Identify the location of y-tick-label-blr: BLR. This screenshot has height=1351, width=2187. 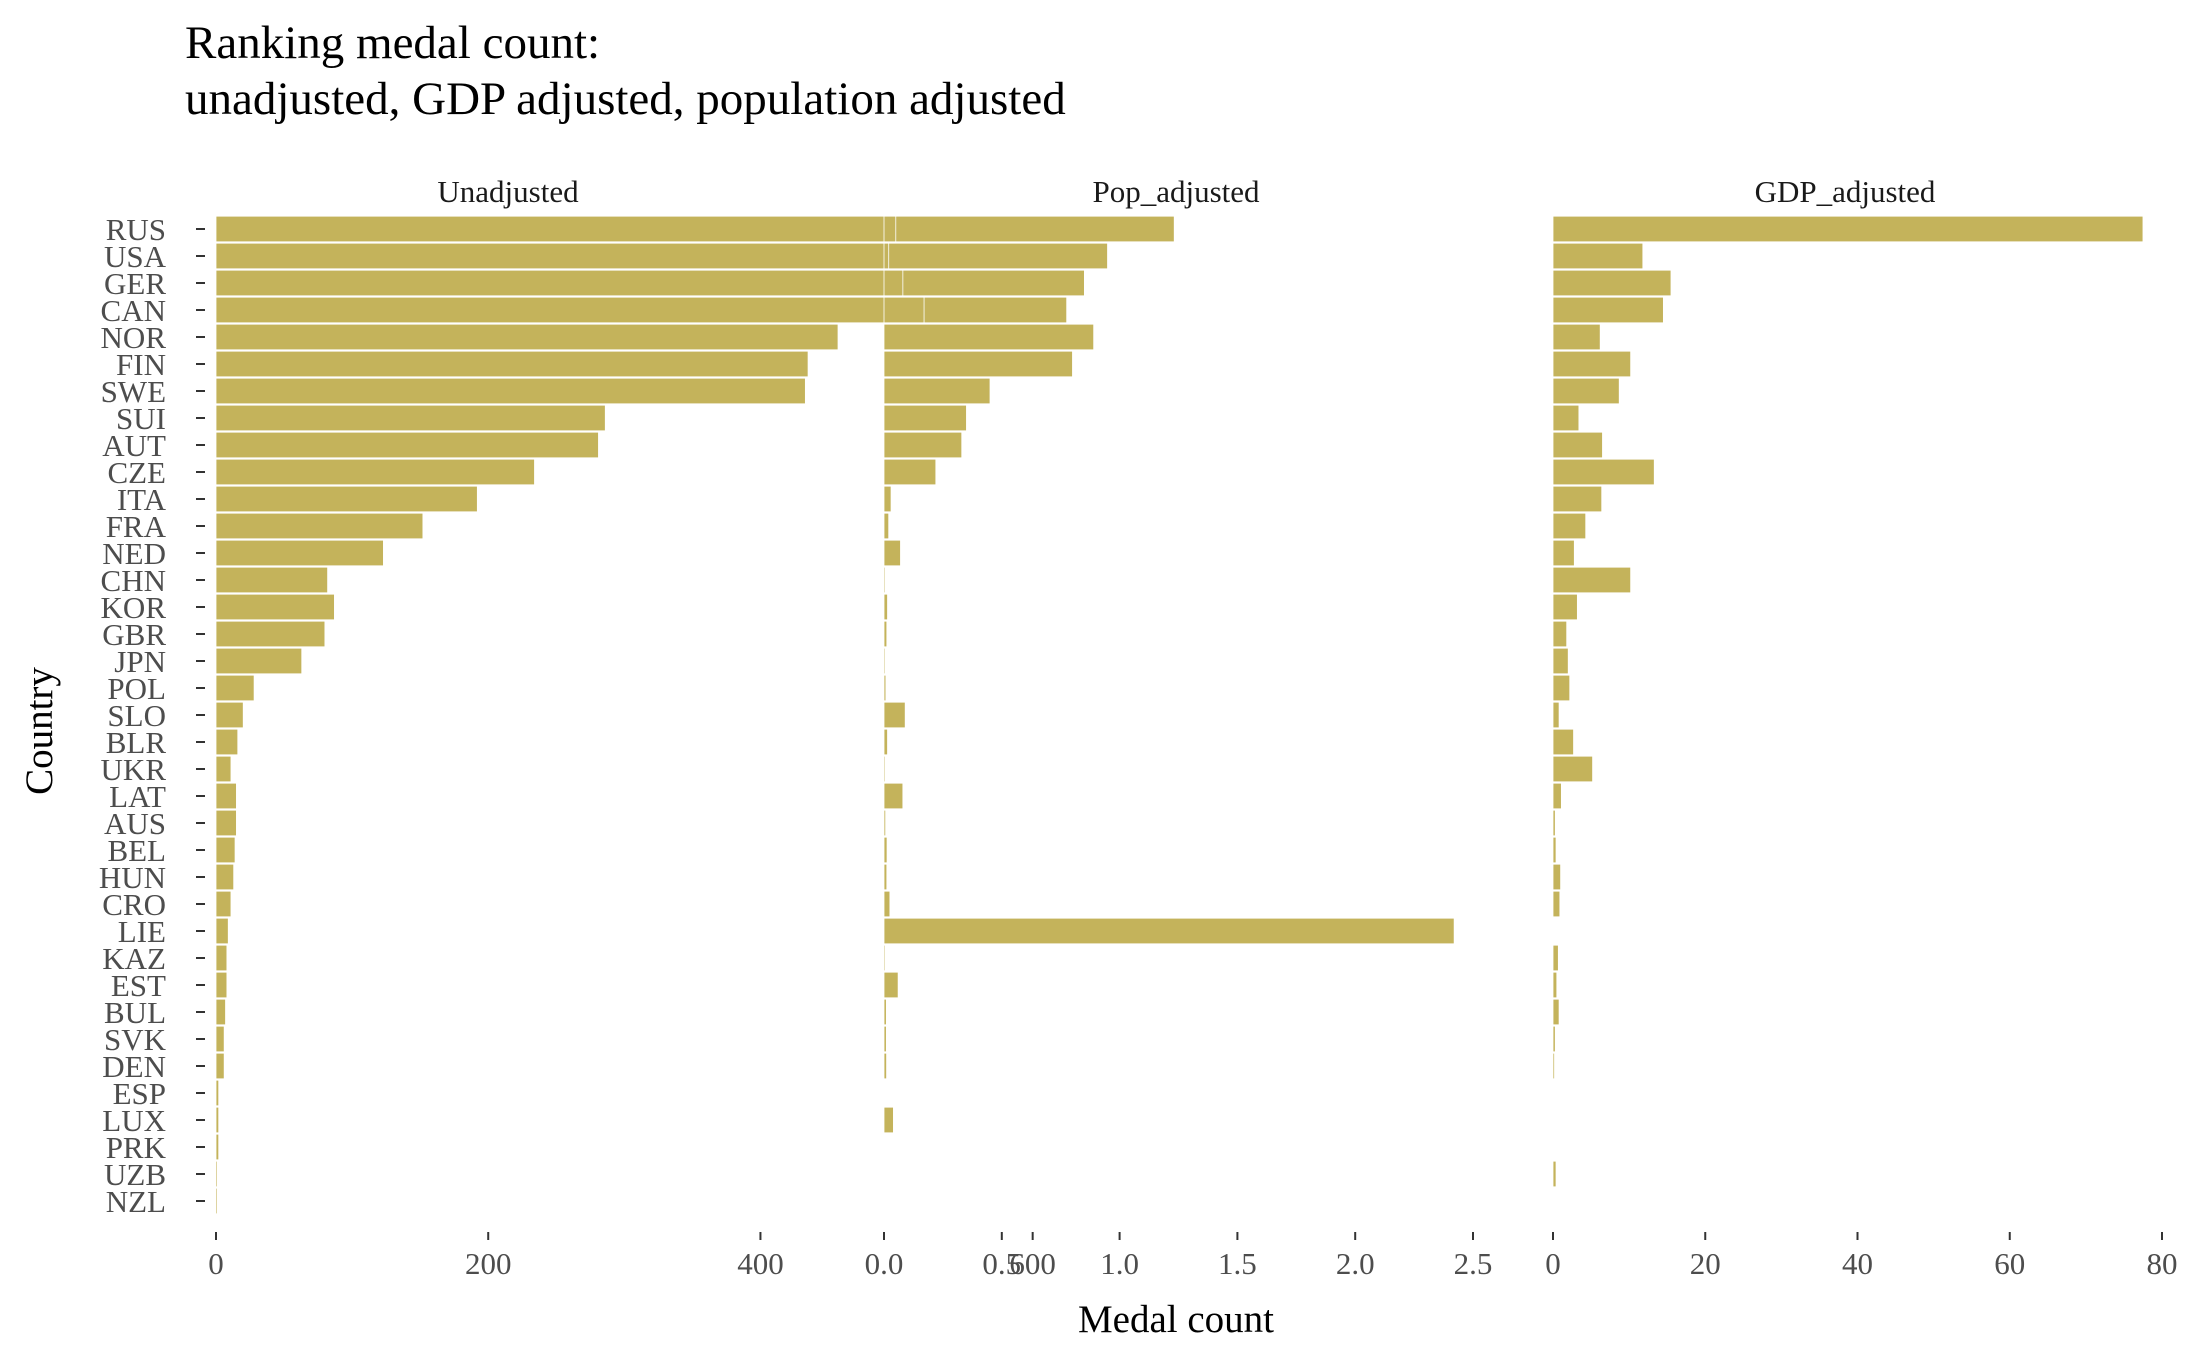
(136, 742).